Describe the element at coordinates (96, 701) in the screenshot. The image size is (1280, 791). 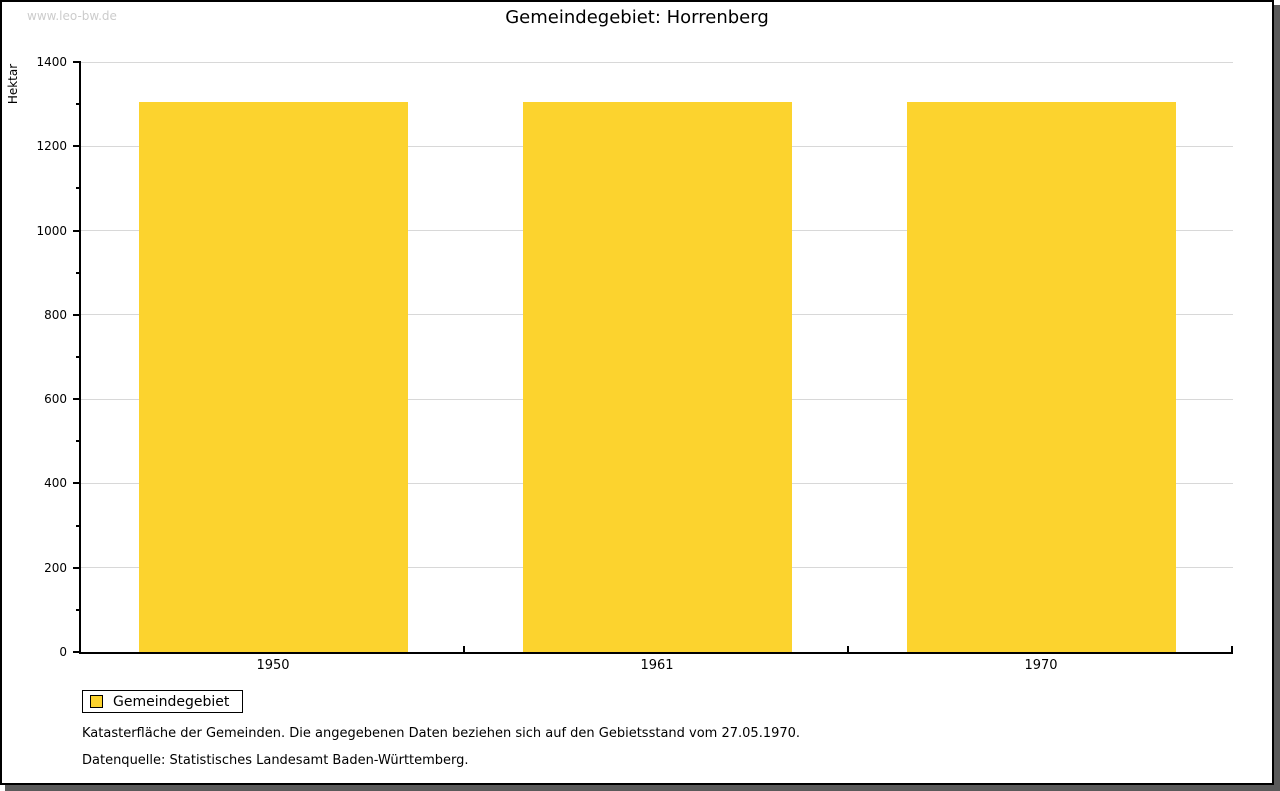
I see `legend-swatch-icon` at that location.